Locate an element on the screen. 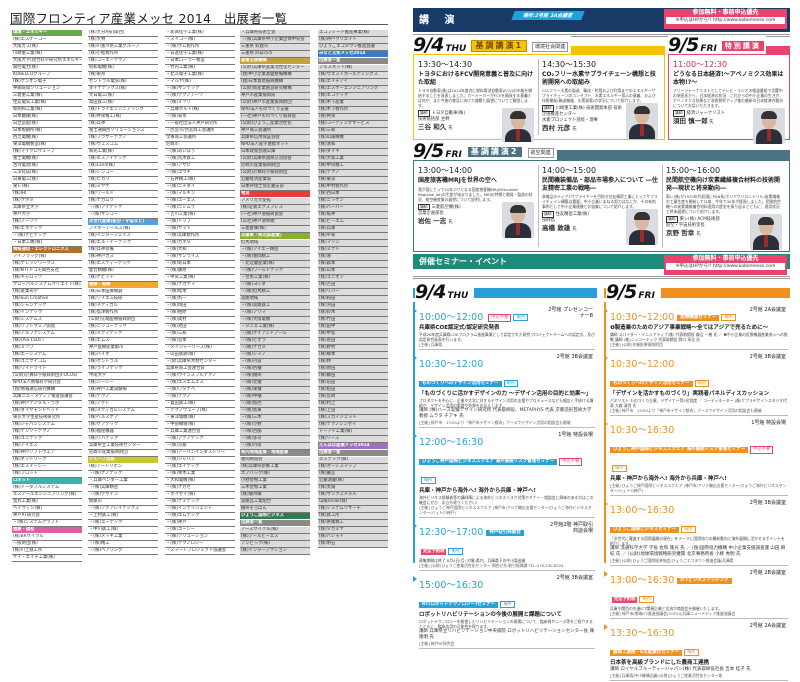  exhibitor-item: (株)川重冷熱工業グループ is located at coordinates (123, 47).